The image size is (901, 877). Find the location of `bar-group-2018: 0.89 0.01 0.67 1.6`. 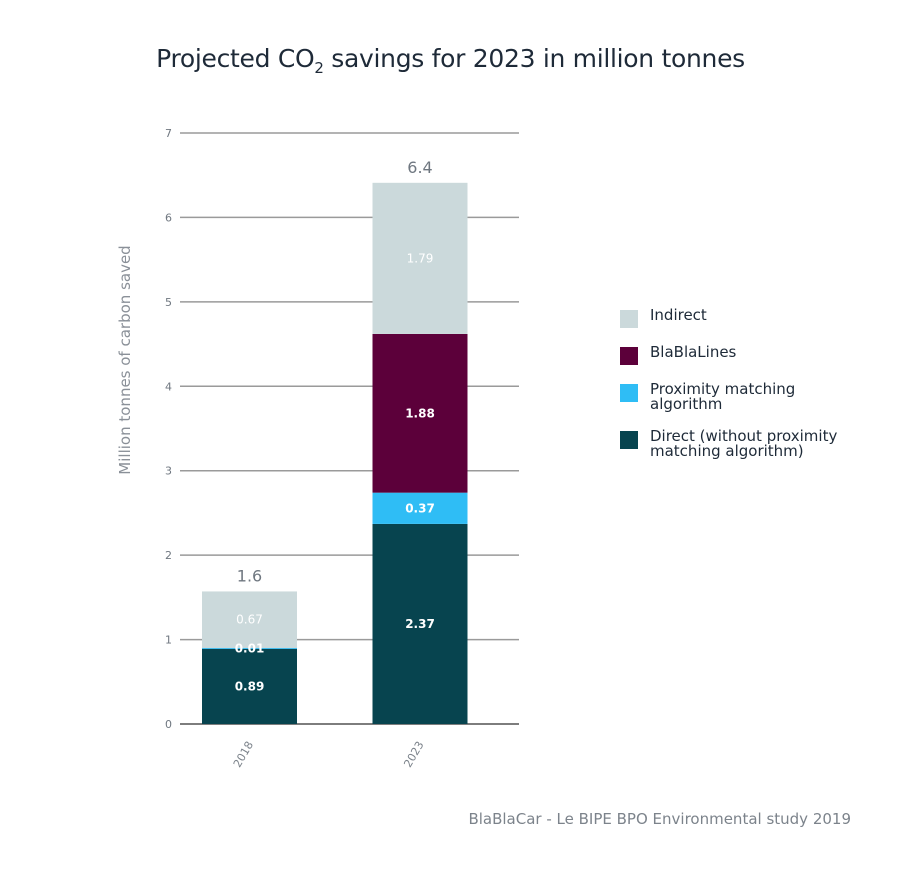

bar-group-2018: 0.89 0.01 0.67 1.6 is located at coordinates (249, 645).